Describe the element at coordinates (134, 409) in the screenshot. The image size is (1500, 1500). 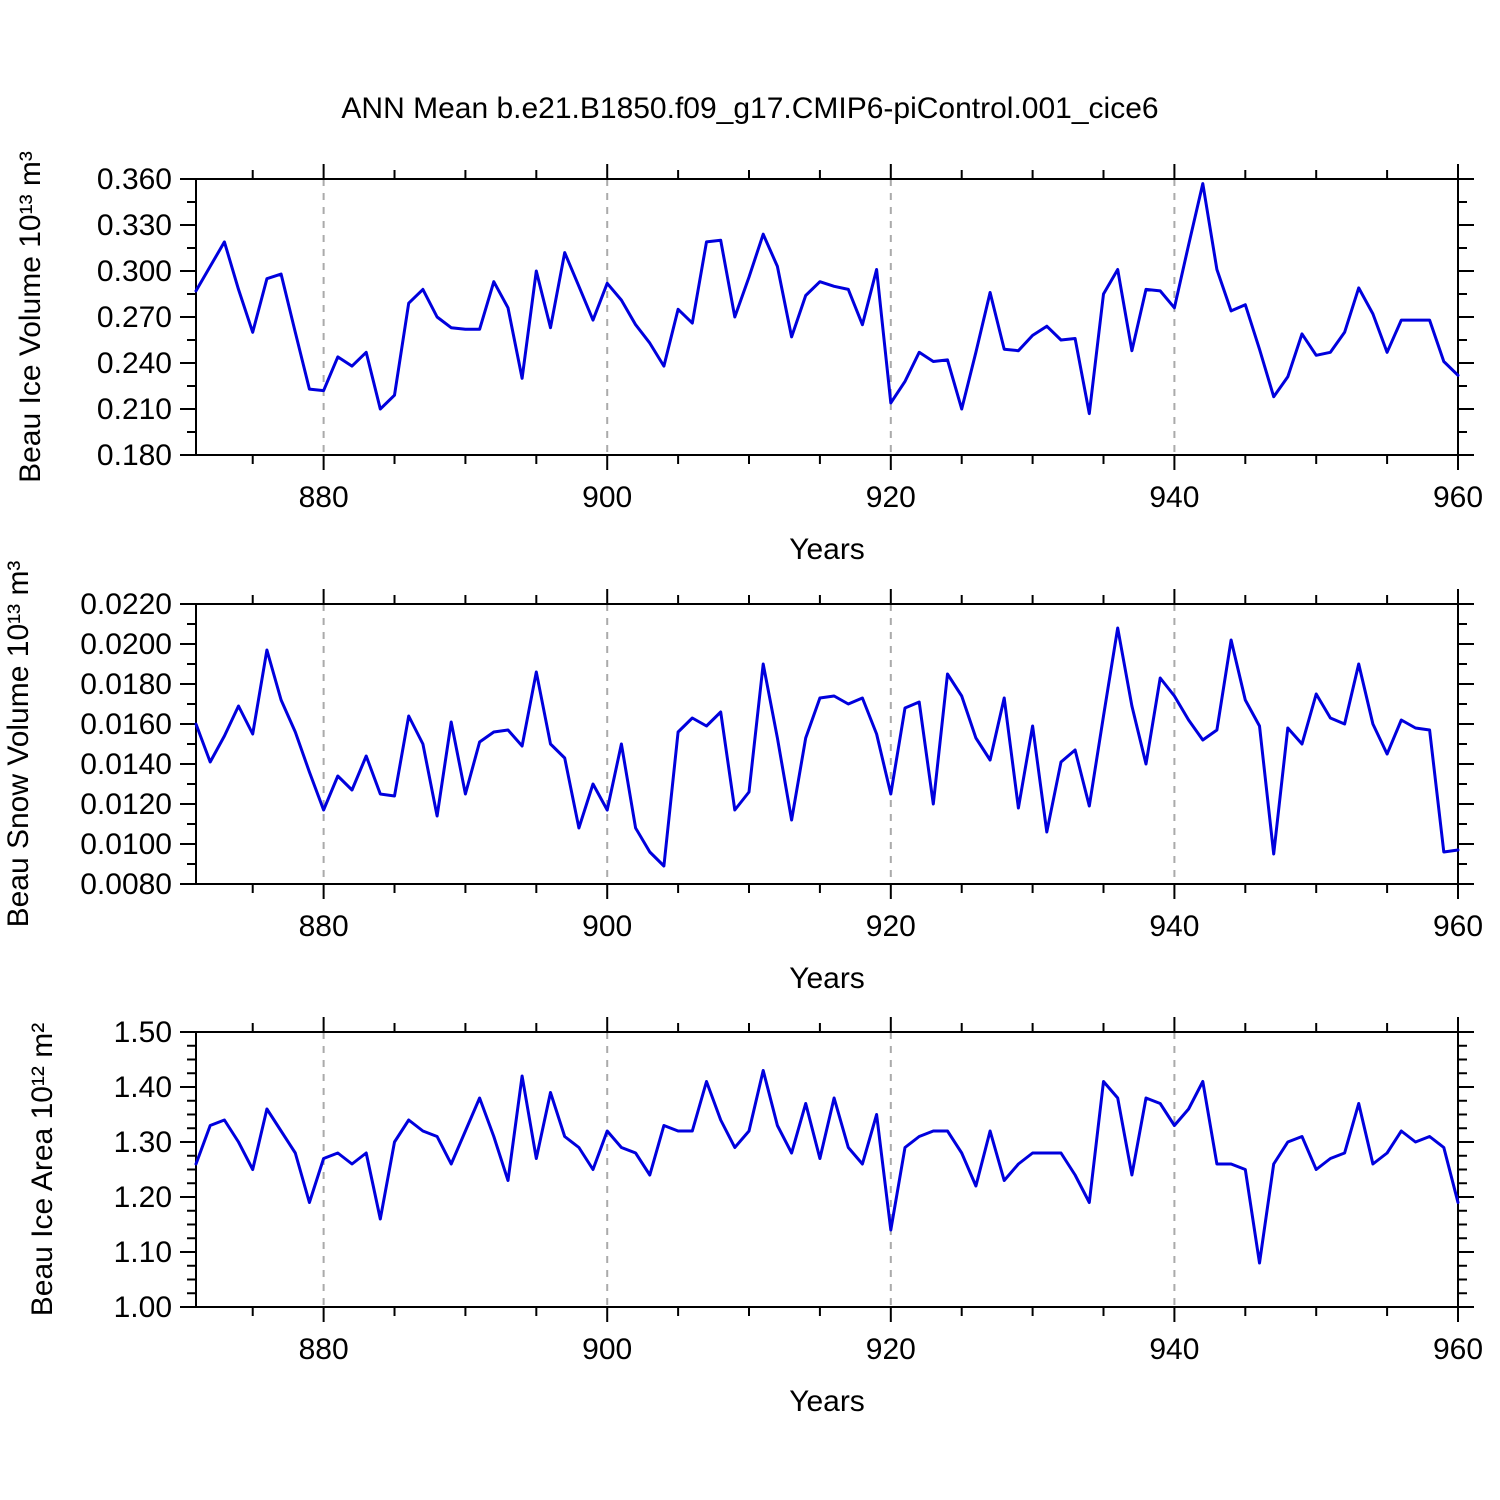
I see `y-tick-label: 0.210` at that location.